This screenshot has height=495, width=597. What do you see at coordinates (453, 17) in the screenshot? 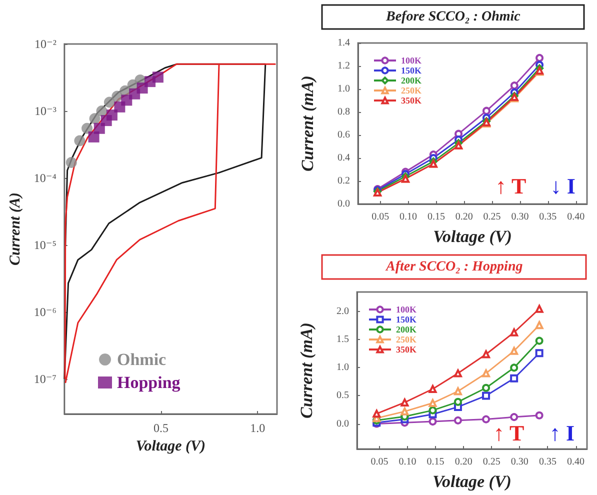
I see `chart-title: Before SCCO₂ : Ohmic` at bounding box center [453, 17].